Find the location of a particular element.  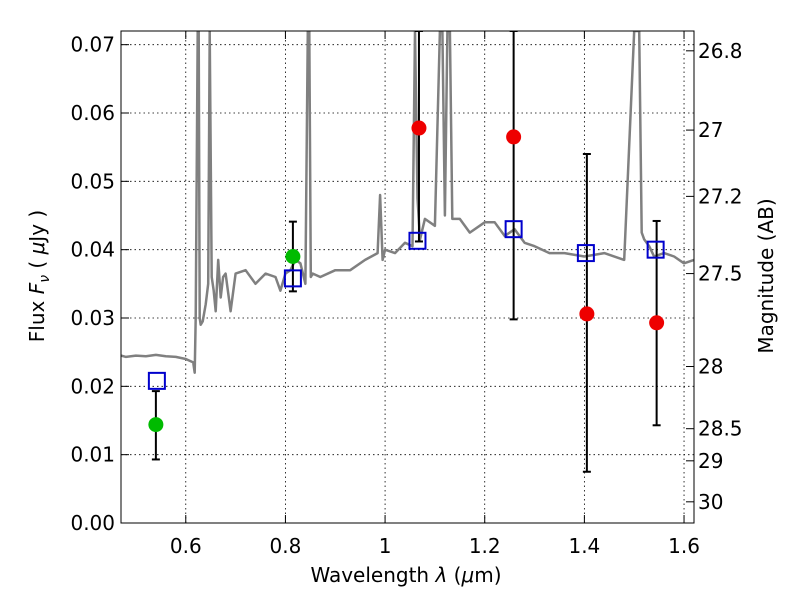

y2-tick-label: 28 is located at coordinates (710, 367).